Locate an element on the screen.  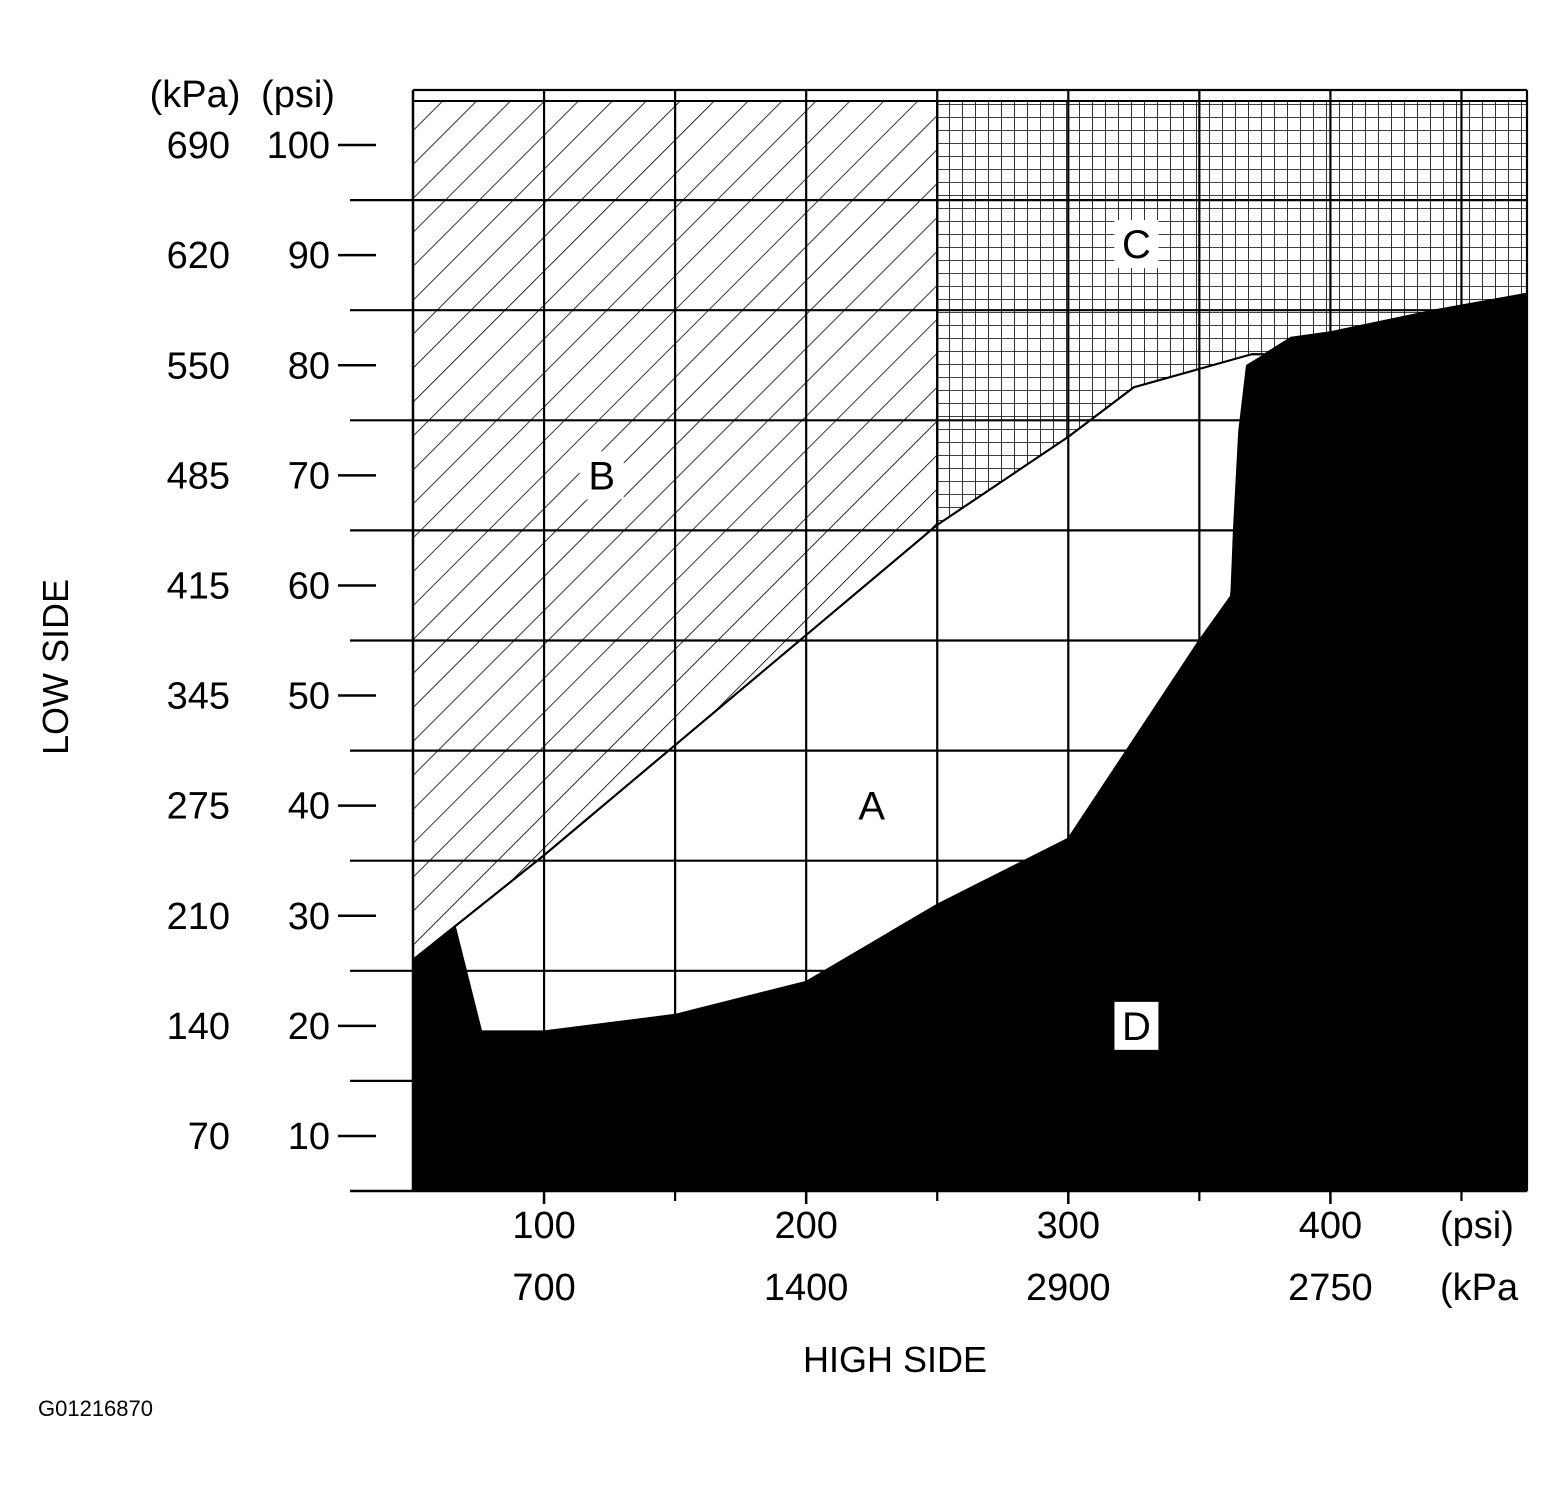
y-tick-psi-label: 30 is located at coordinates (309, 917).